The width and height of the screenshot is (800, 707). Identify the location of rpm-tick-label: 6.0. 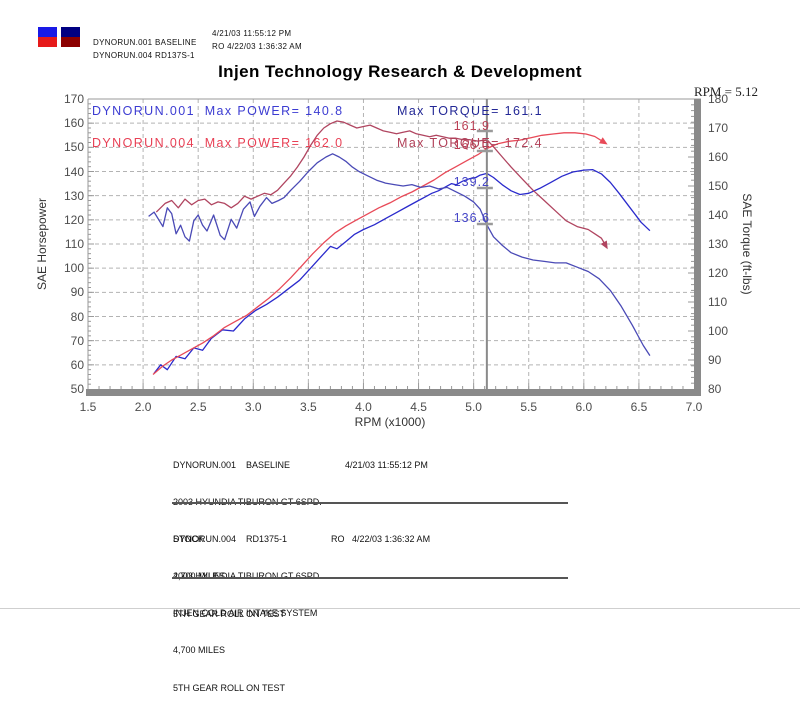
(584, 407).